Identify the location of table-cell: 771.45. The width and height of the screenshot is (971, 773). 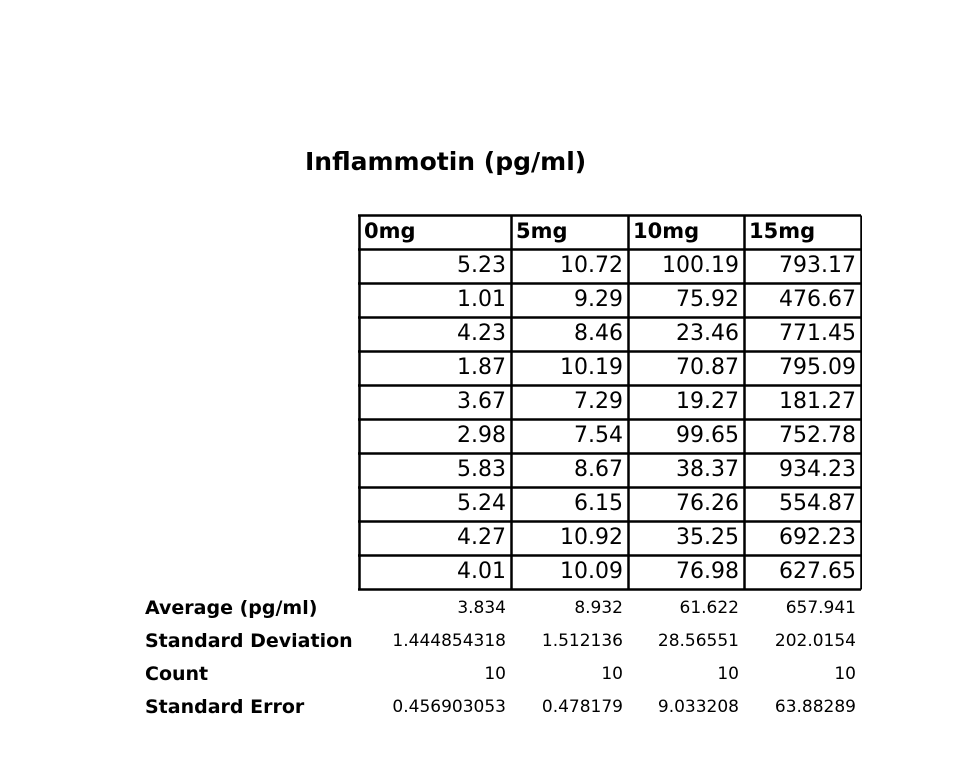
(817, 333).